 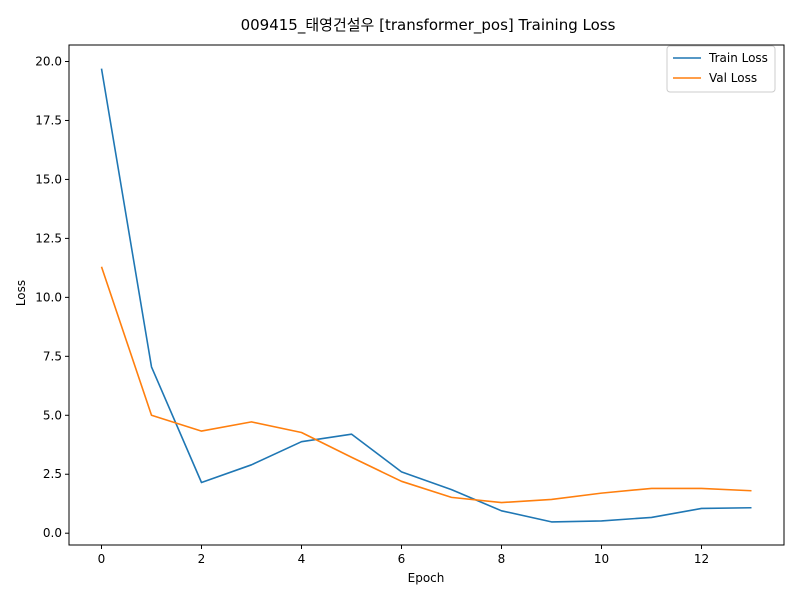 I want to click on x-axis-label: Epoch, so click(x=426, y=578).